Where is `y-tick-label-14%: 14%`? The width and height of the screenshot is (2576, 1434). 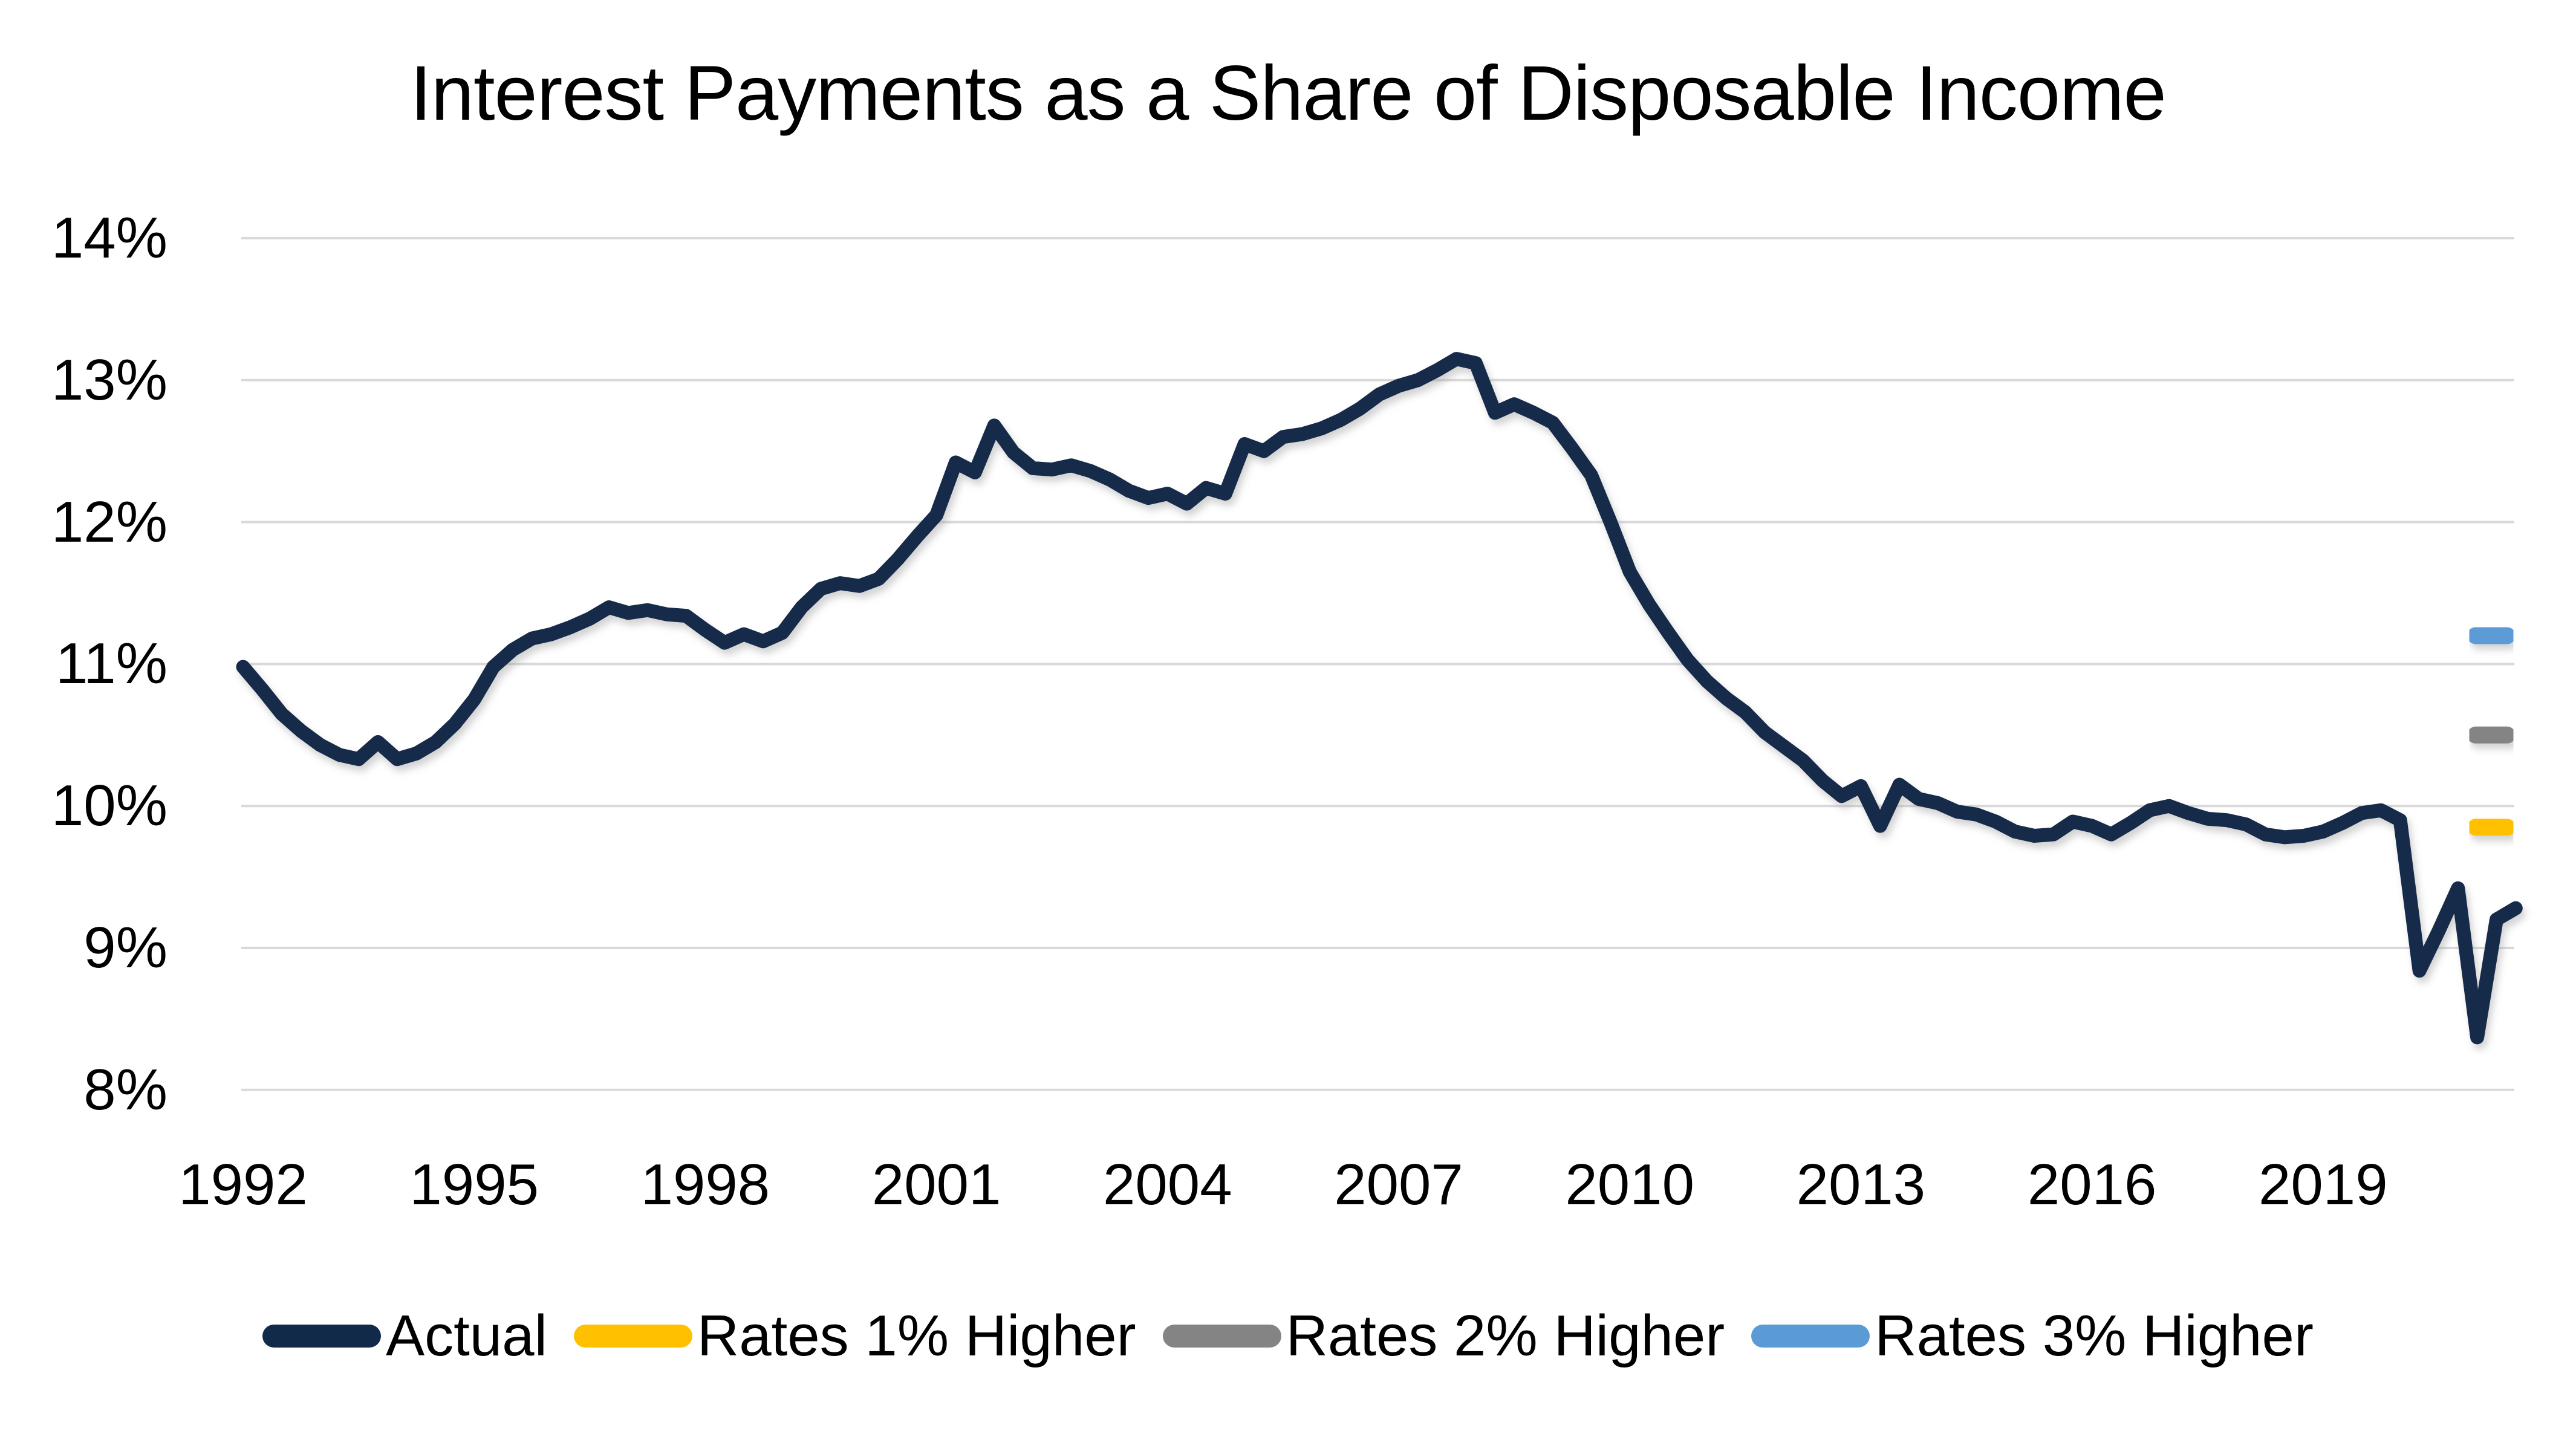 y-tick-label-14%: 14% is located at coordinates (109, 238).